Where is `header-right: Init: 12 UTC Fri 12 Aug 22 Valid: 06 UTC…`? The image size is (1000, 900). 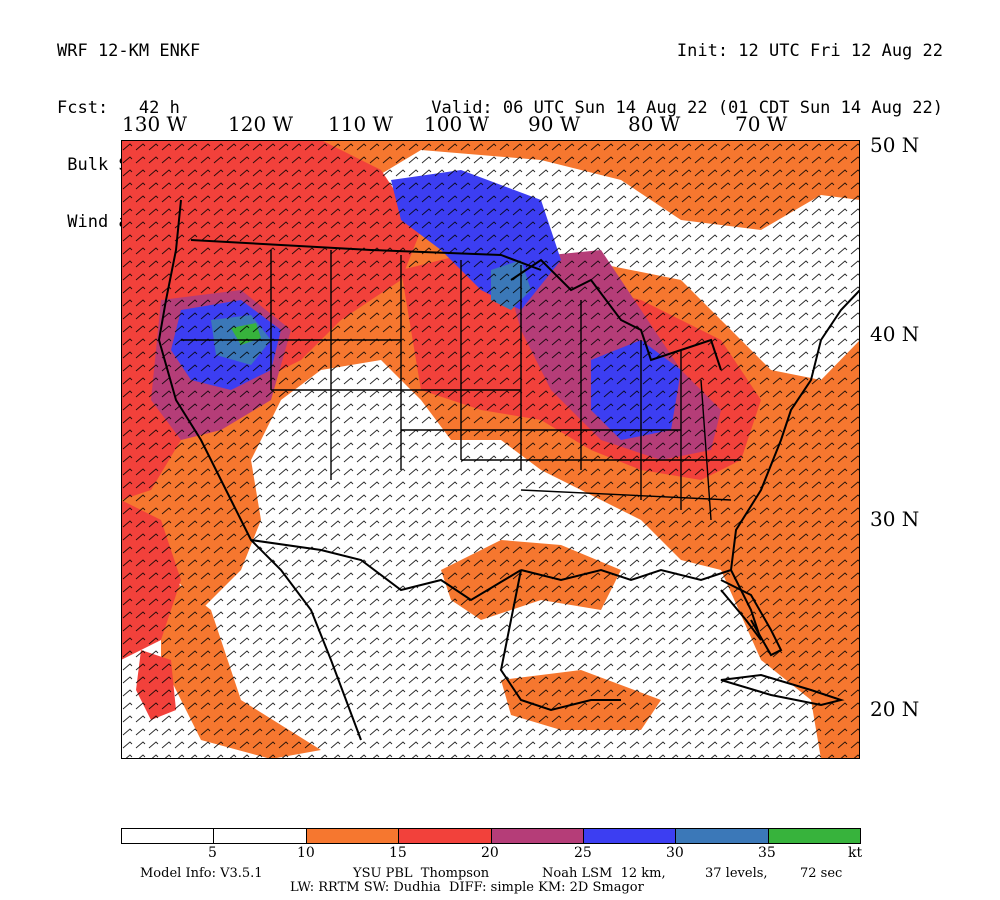
header-right: Init: 12 UTC Fri 12 Aug 22 Valid: 06 UTC… is located at coordinates (687, 70).